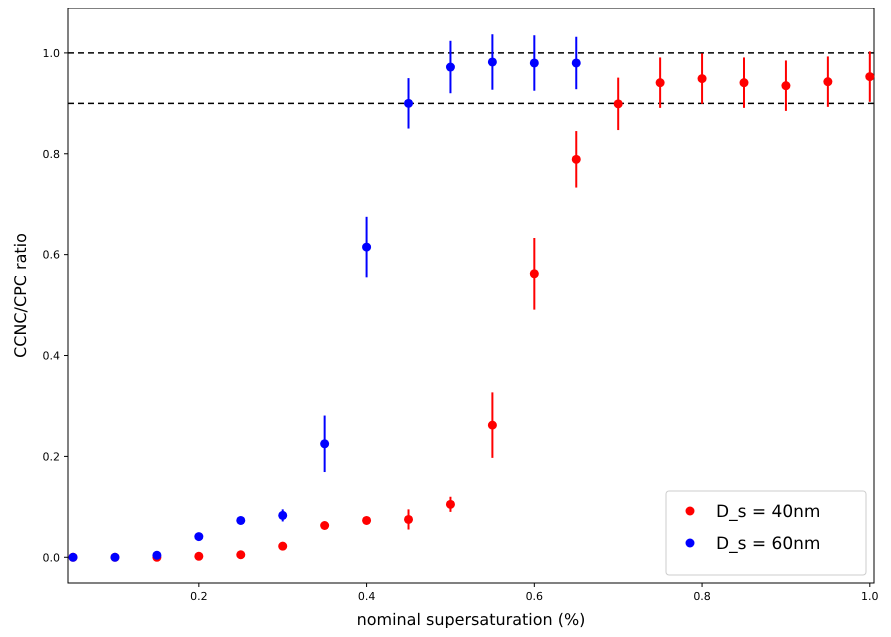 This screenshot has width=891, height=637. I want to click on y-tick-label: 0.6, so click(51, 255).